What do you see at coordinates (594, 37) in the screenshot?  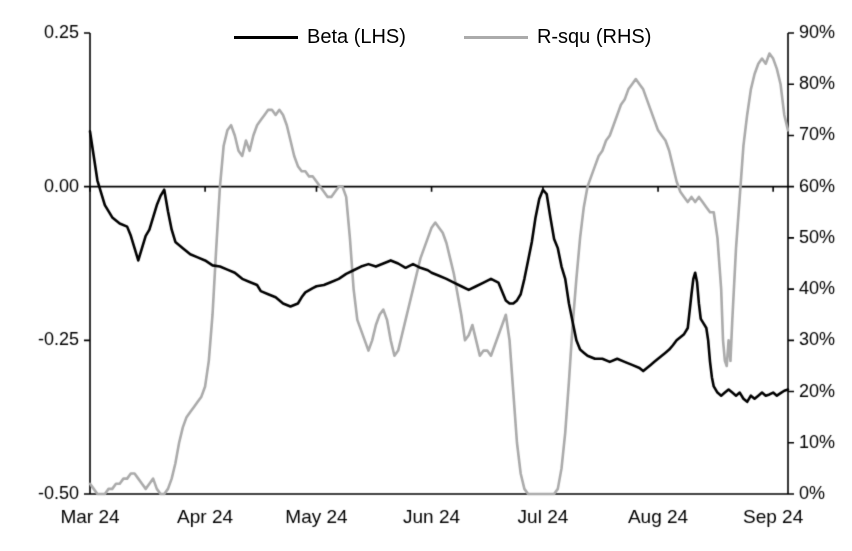 I see `legend-label-rsqu: R-squ (RHS)` at bounding box center [594, 37].